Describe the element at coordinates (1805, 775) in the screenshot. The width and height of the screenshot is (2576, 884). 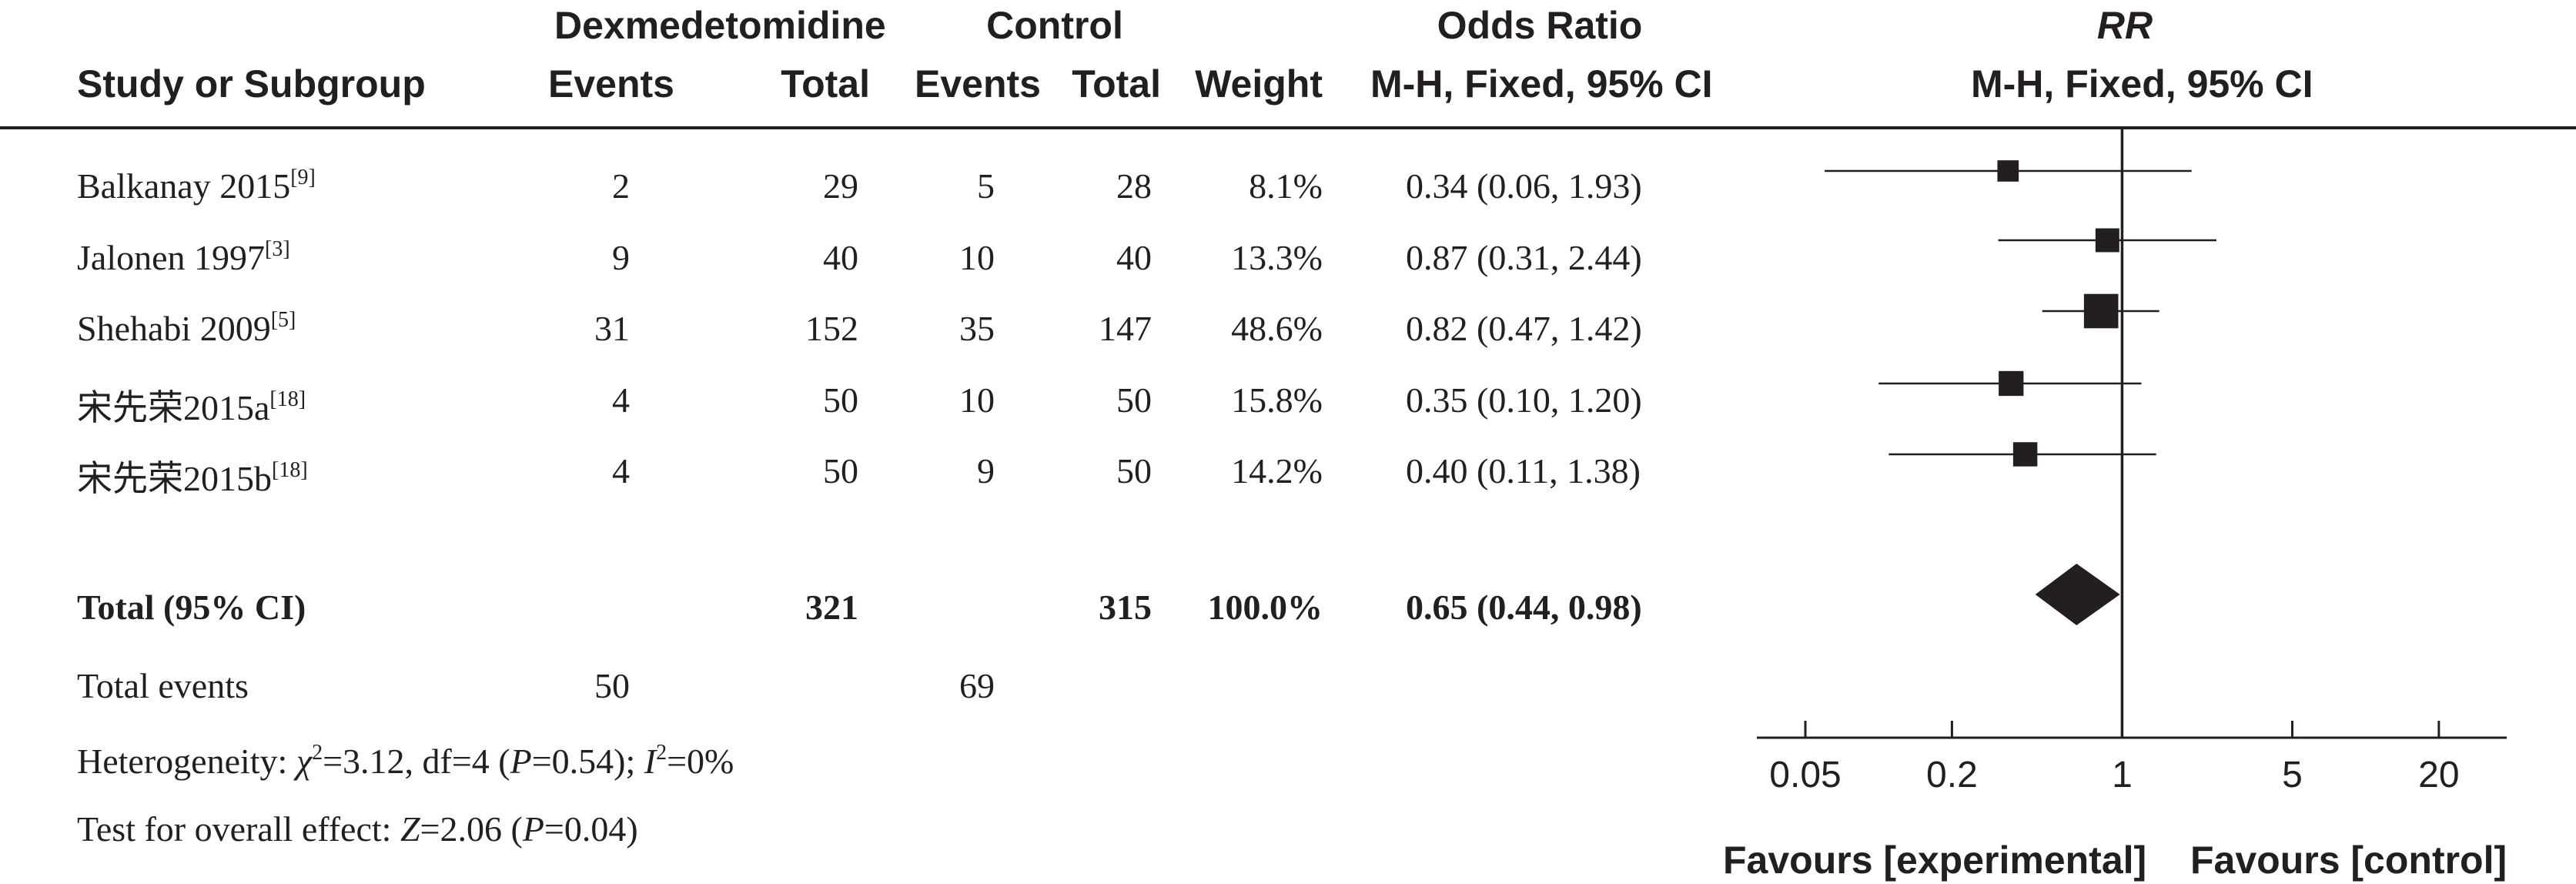
I see `x-tick-label: 0.05` at that location.